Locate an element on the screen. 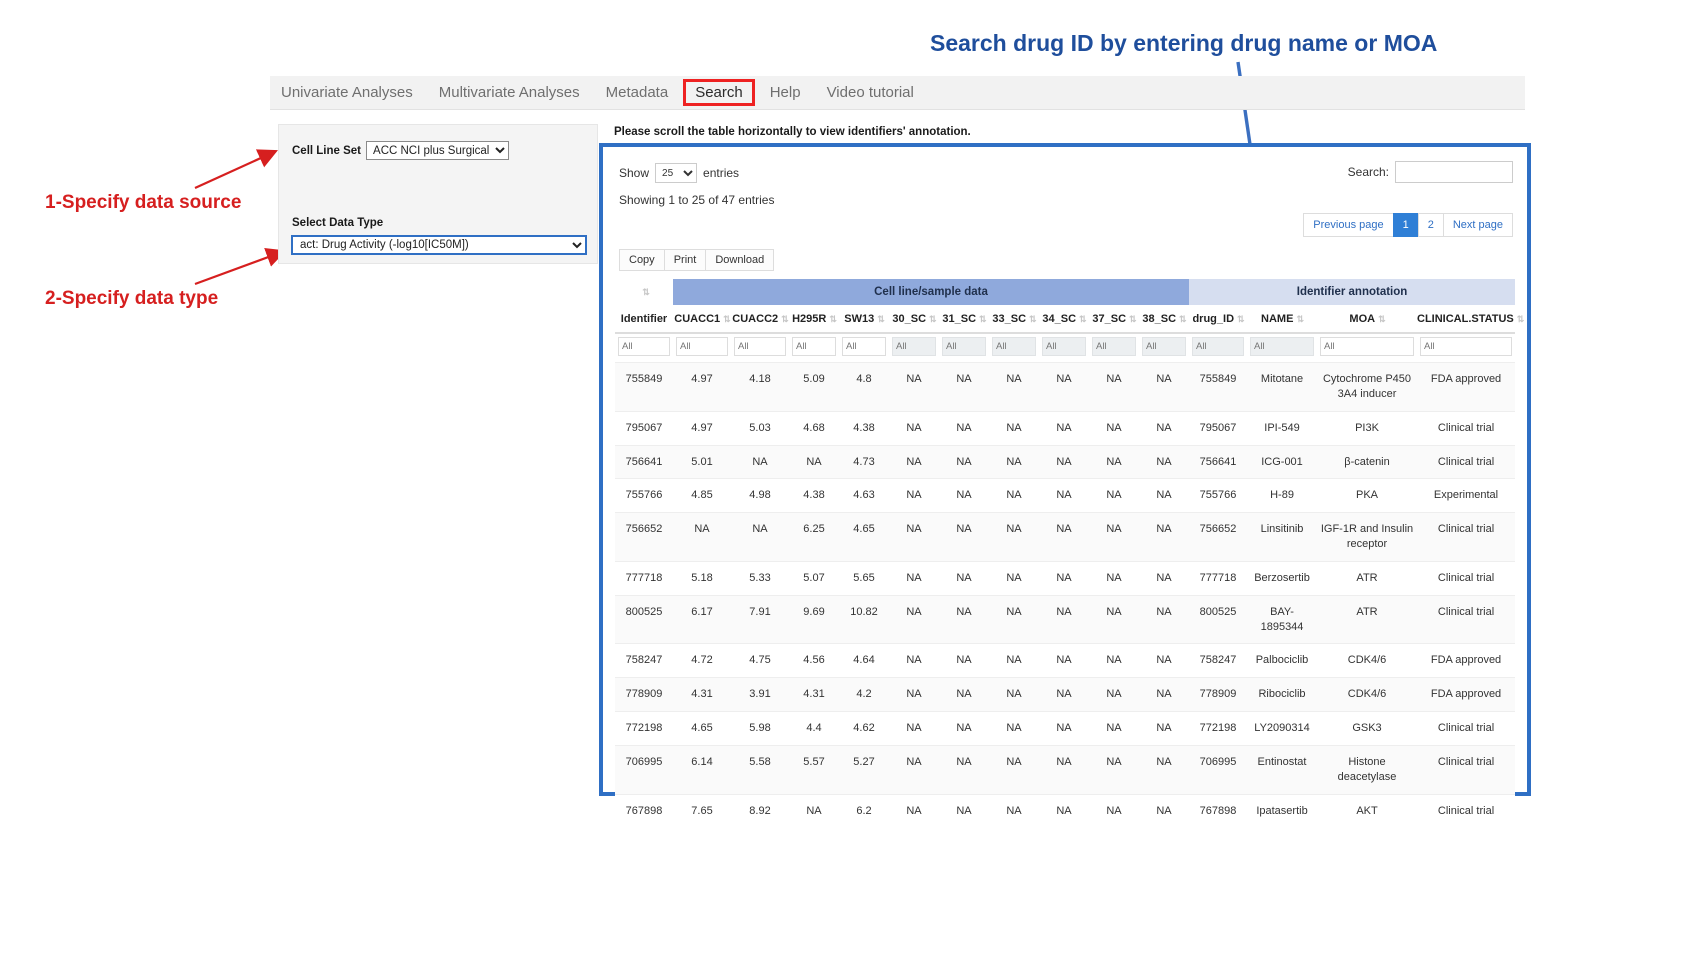 The height and width of the screenshot is (956, 1700). nav-item-univariate-analyses: Univariate Analyses is located at coordinates (347, 92).